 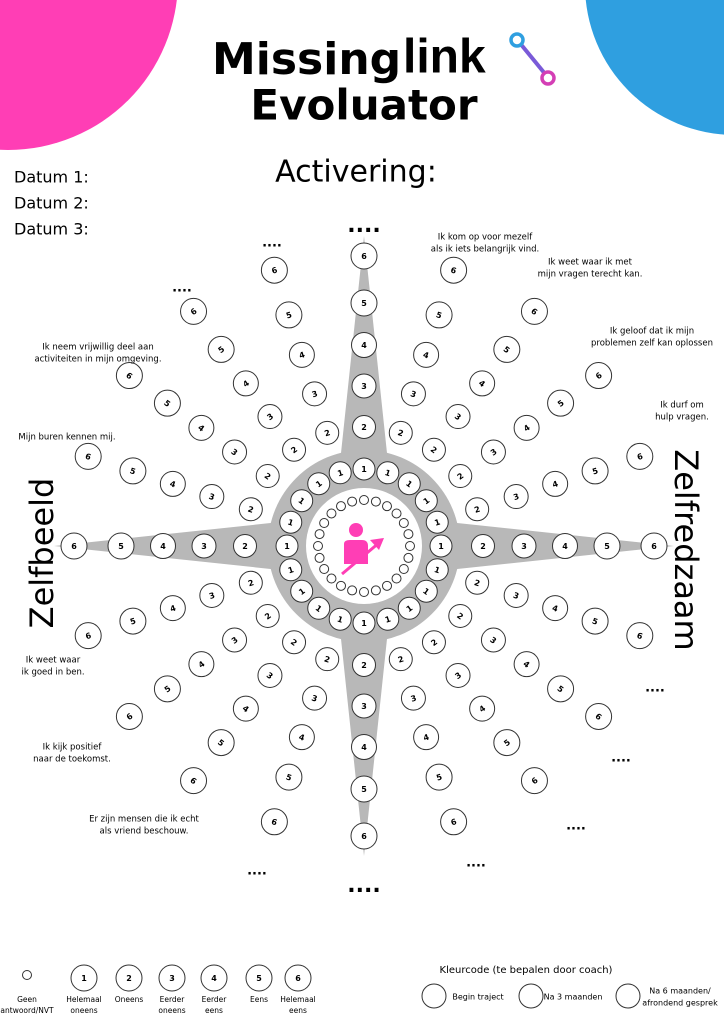 What do you see at coordinates (144, 832) in the screenshot?
I see `statement: als vriend beschouw.` at bounding box center [144, 832].